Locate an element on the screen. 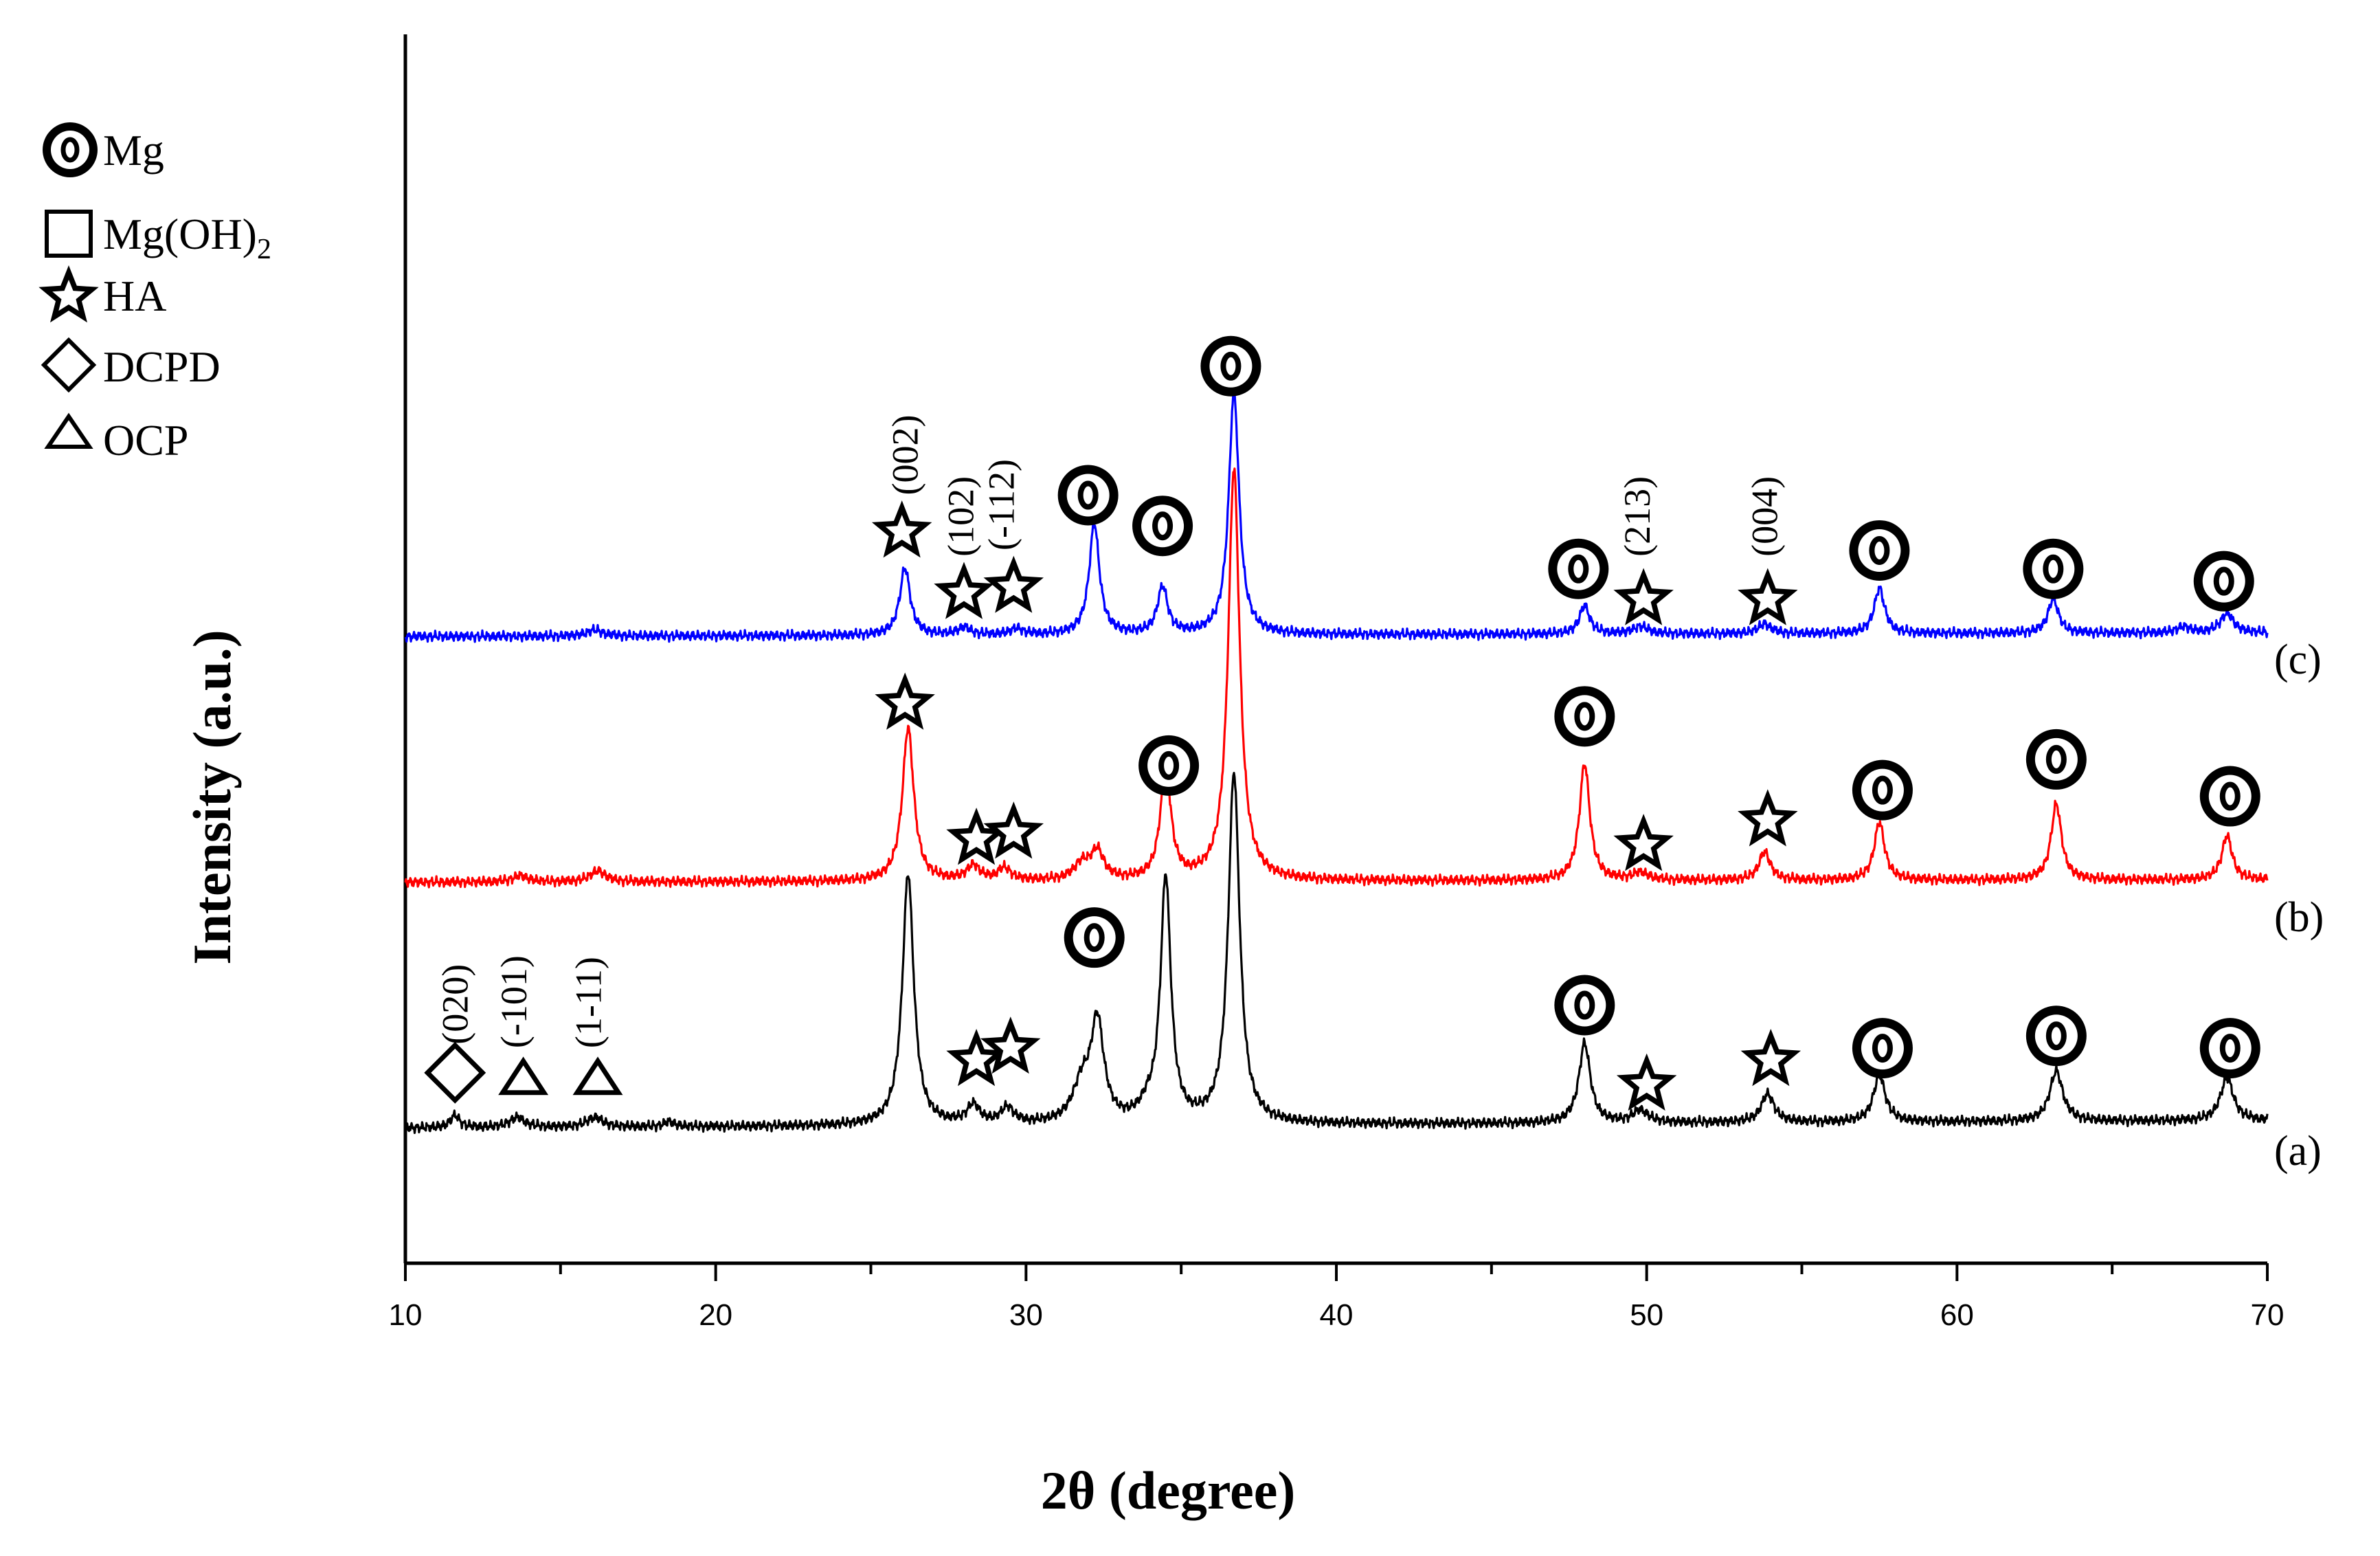  x-tick-label: 40 is located at coordinates (1337, 1315).